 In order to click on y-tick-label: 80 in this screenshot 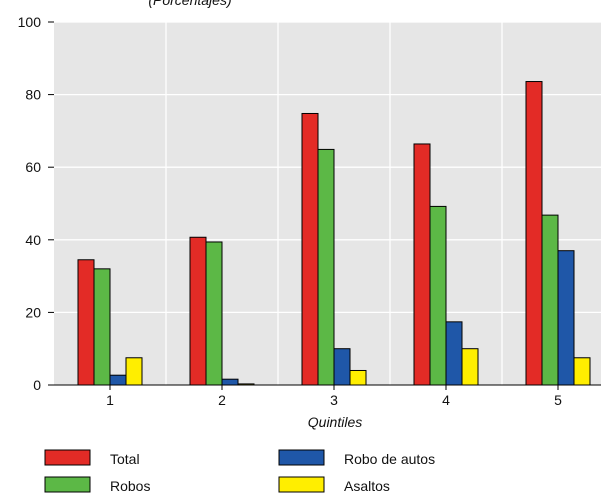, I will do `click(33, 95)`.